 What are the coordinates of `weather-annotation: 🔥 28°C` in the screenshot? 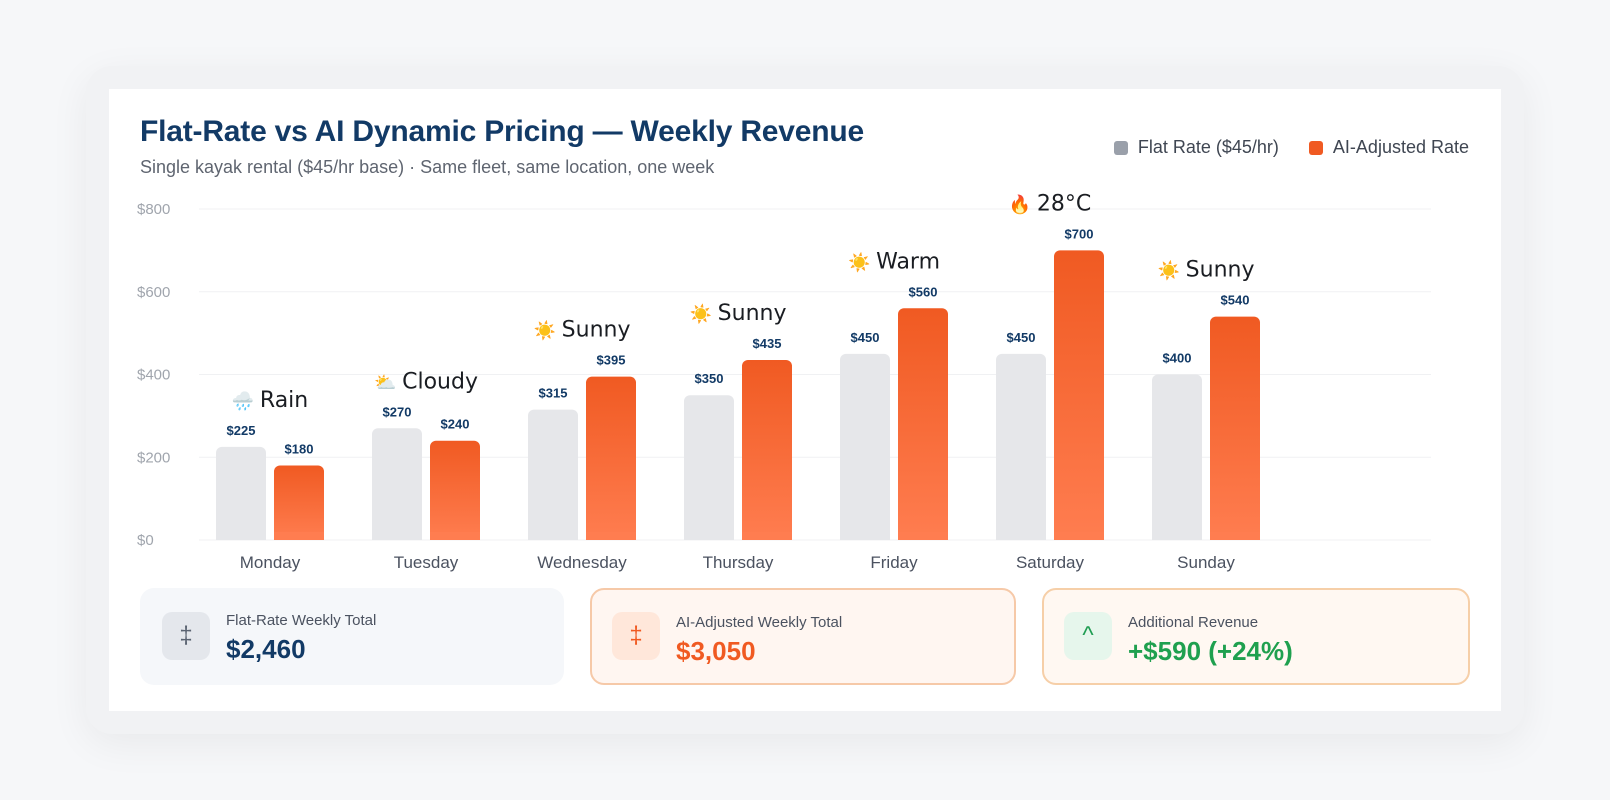 It's located at (1050, 203).